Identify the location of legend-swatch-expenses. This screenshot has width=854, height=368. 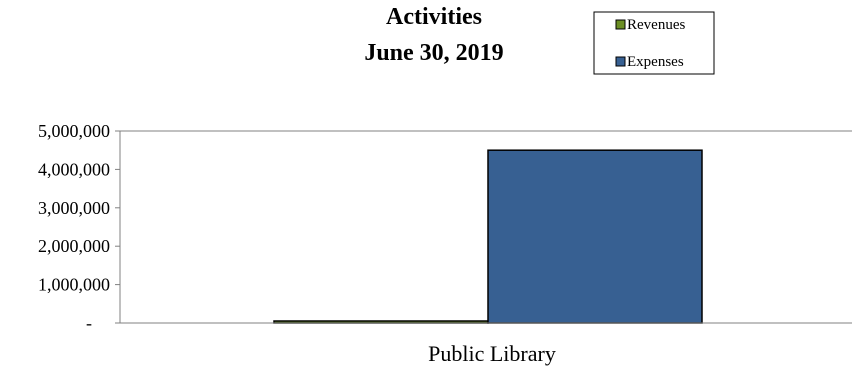
(620, 61).